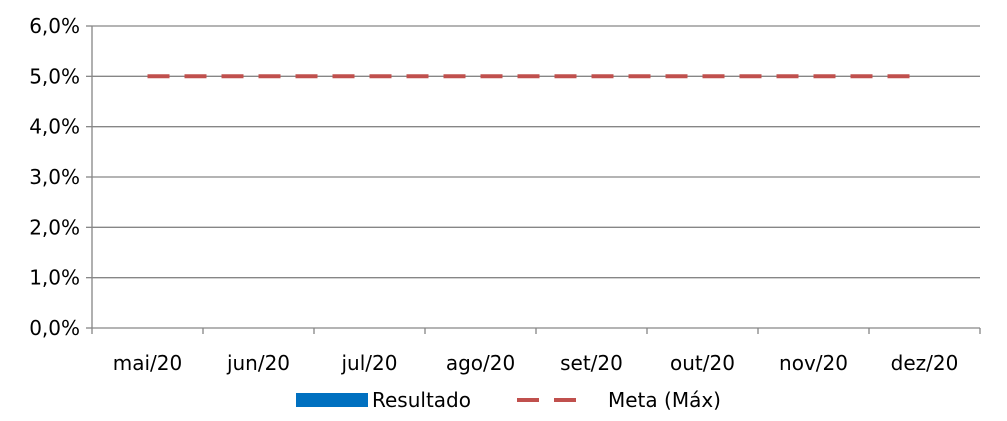 Image resolution: width=1007 pixels, height=421 pixels. Describe the element at coordinates (258, 363) in the screenshot. I see `x-tick-label: jun/20` at that location.